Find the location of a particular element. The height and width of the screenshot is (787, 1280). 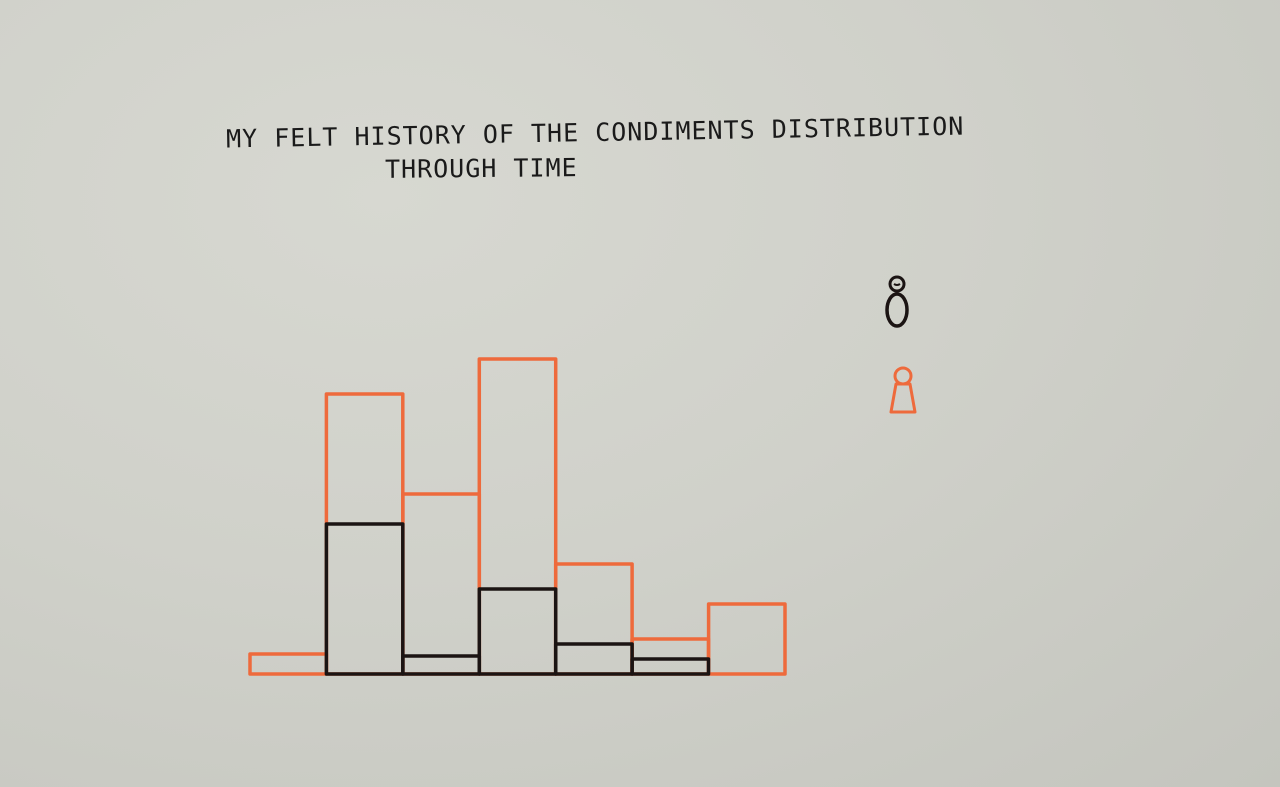

legend is located at coordinates (901, 344).